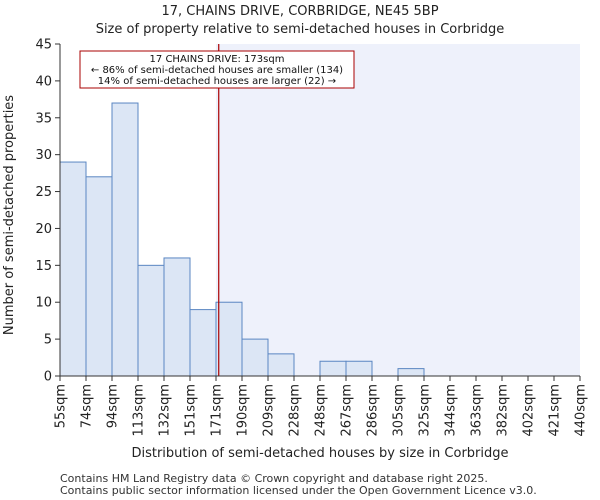 This screenshot has height=500, width=600. What do you see at coordinates (333, 368) in the screenshot?
I see `bar-248sqm` at bounding box center [333, 368].